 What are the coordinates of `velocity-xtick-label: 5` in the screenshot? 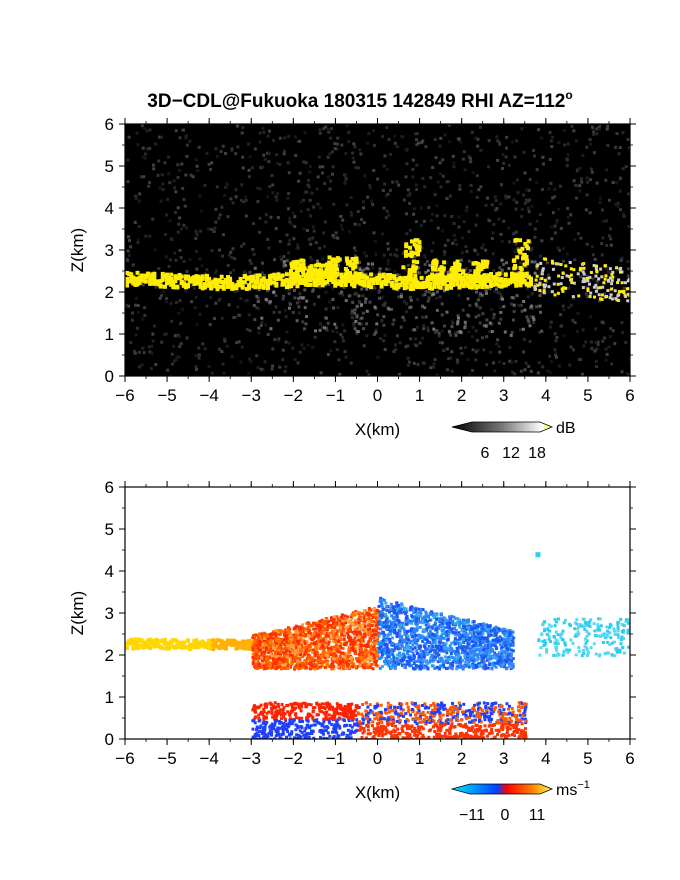 It's located at (587, 758).